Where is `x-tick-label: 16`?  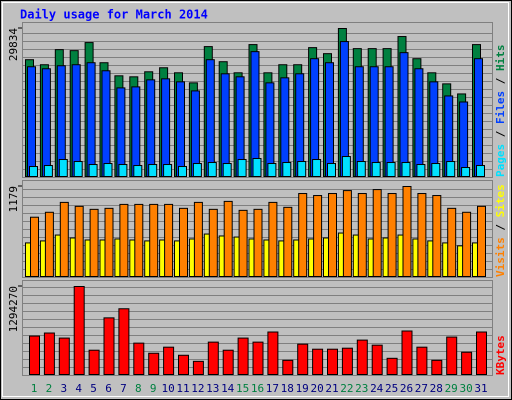 x-tick-label: 16 is located at coordinates (257, 388).